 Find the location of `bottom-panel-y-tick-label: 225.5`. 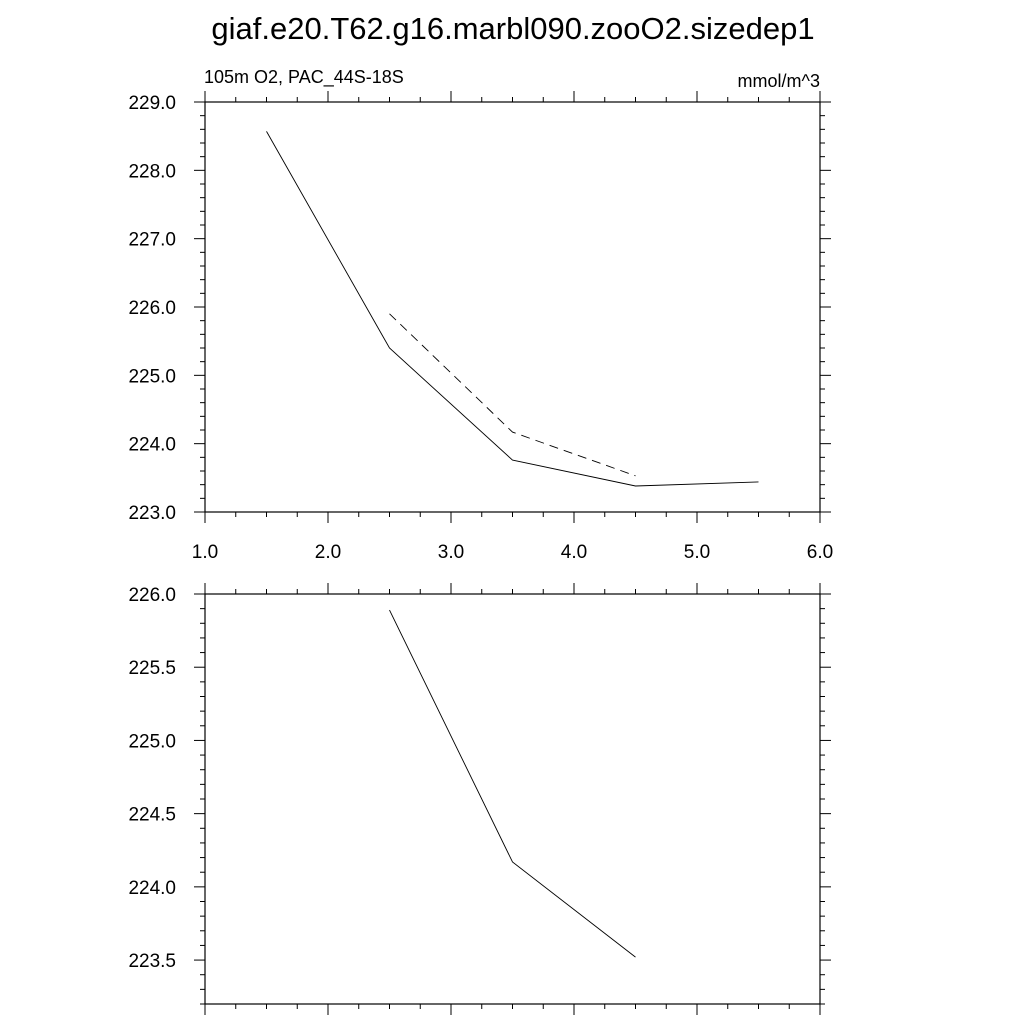

bottom-panel-y-tick-label: 225.5 is located at coordinates (152, 668).